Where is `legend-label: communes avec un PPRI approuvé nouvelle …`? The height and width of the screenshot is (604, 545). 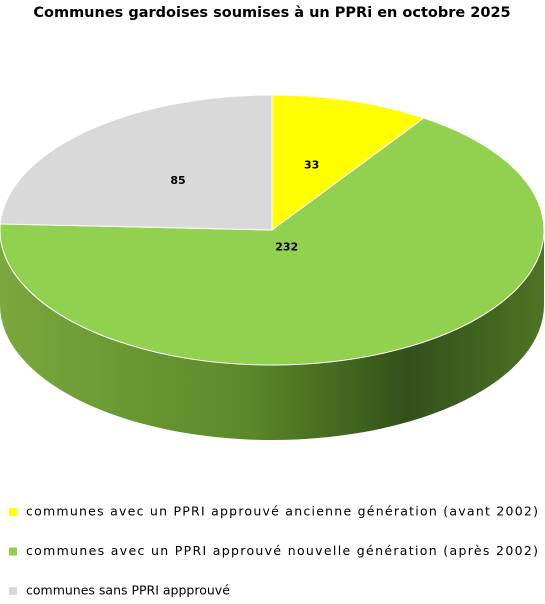
legend-label: communes avec un PPRI approuvé nouvelle … is located at coordinates (282, 550).